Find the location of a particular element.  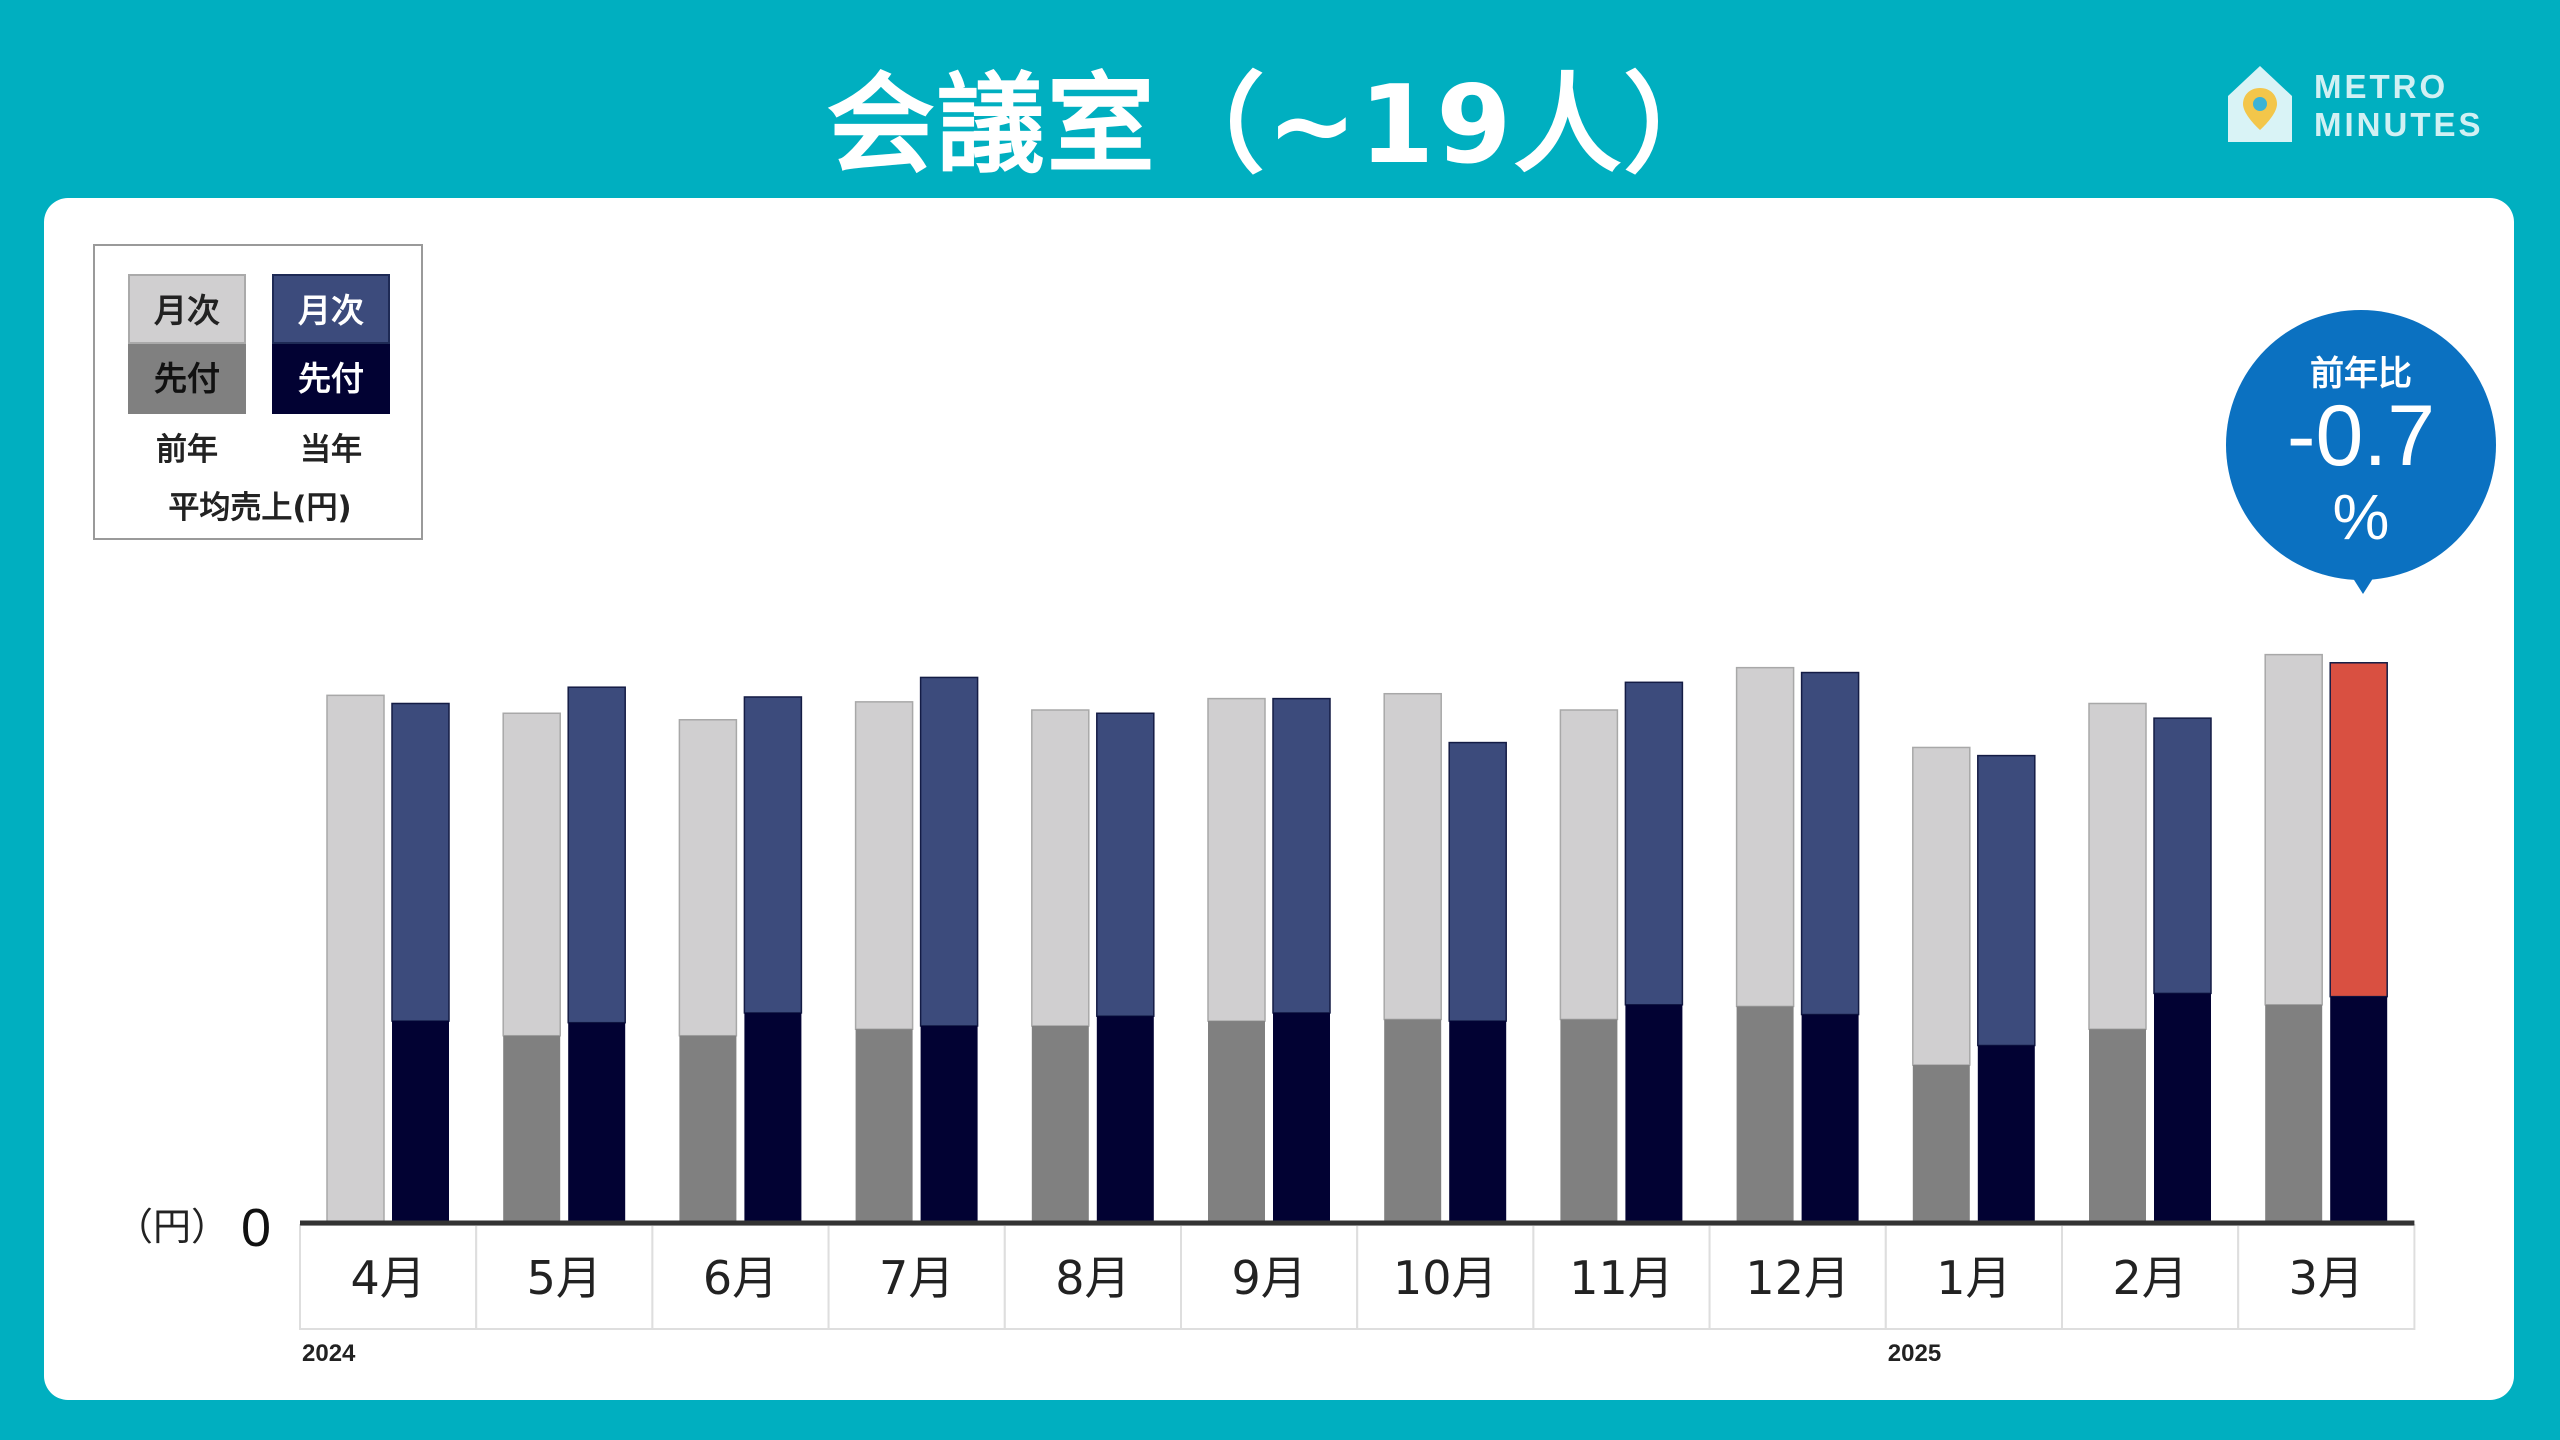

yoy-unit: % is located at coordinates (2361, 517).